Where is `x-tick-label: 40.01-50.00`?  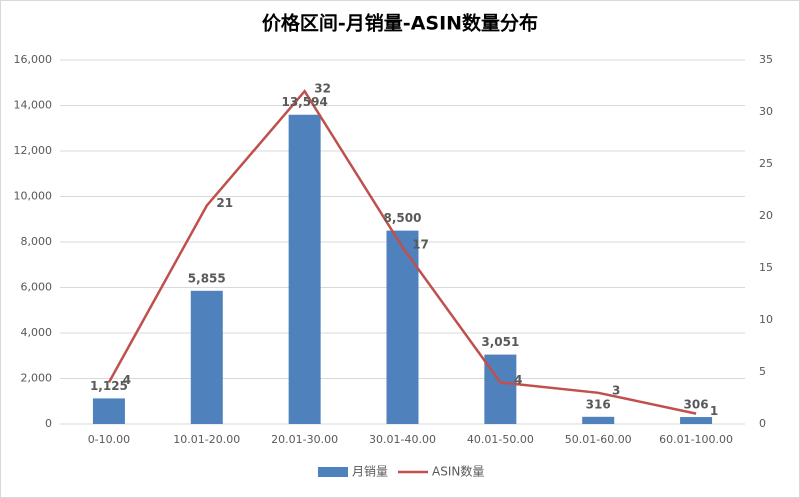
x-tick-label: 40.01-50.00 is located at coordinates (500, 439).